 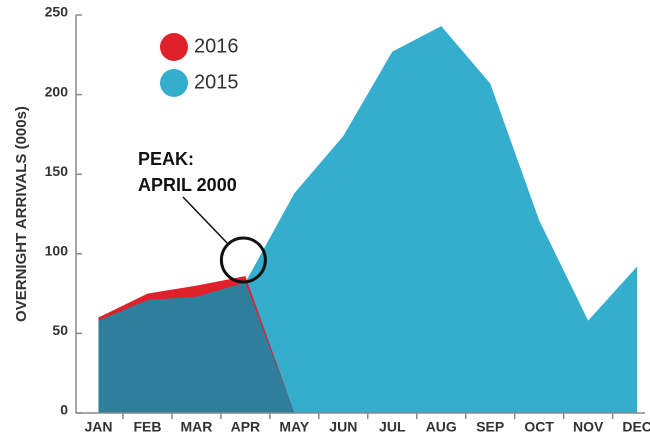 What do you see at coordinates (57, 251) in the screenshot?
I see `y-tick-label: 100` at bounding box center [57, 251].